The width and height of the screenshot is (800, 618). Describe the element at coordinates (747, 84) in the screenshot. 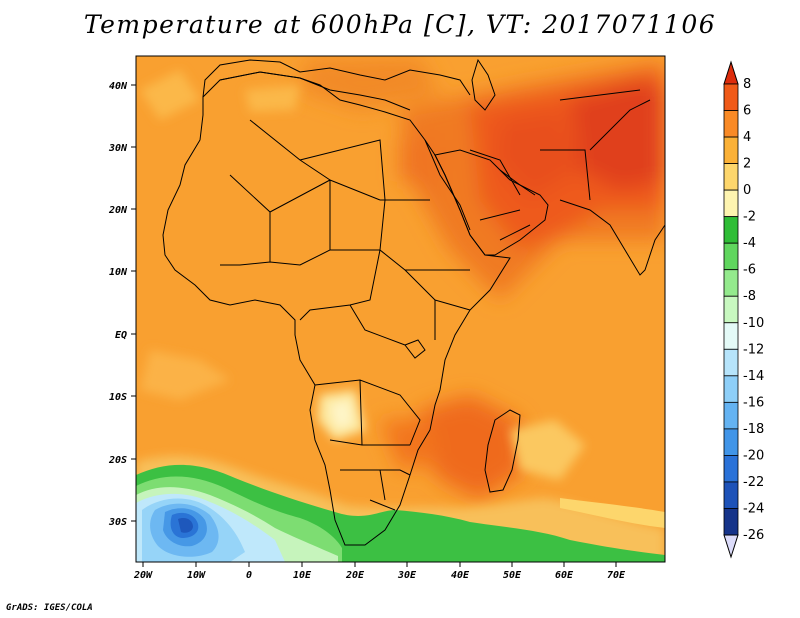

I see `colorbar-label: 8` at that location.